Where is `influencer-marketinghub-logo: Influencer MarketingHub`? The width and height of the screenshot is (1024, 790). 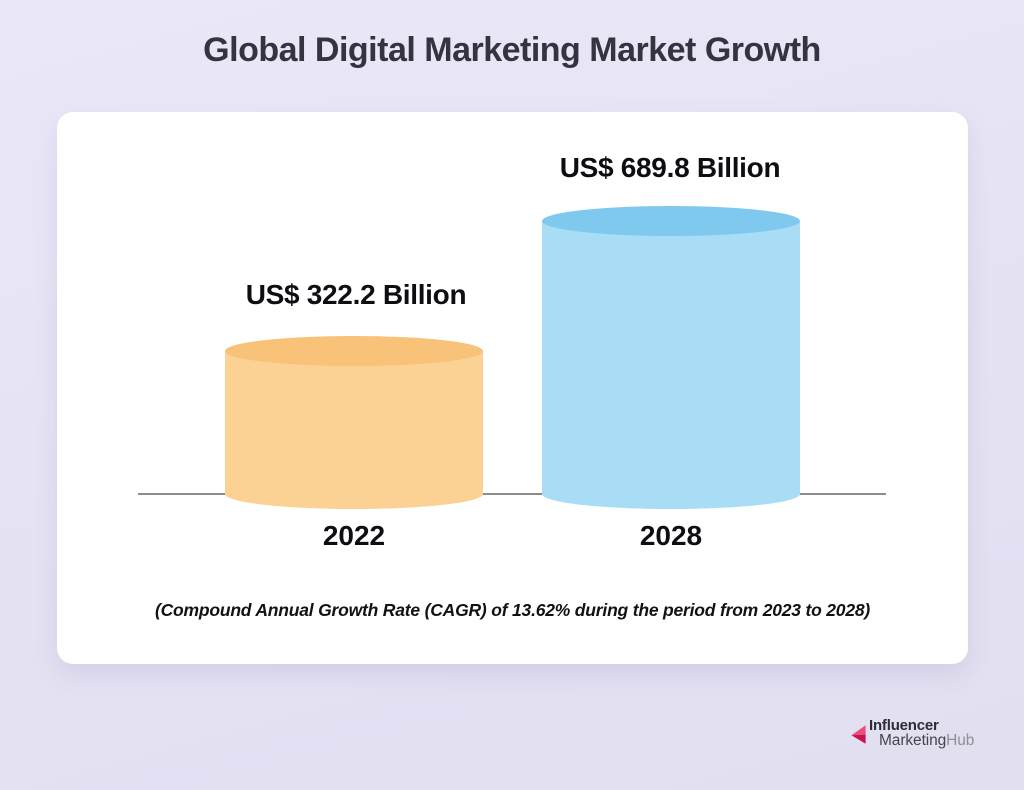
influencer-marketinghub-logo: Influencer MarketingHub is located at coordinates (912, 733).